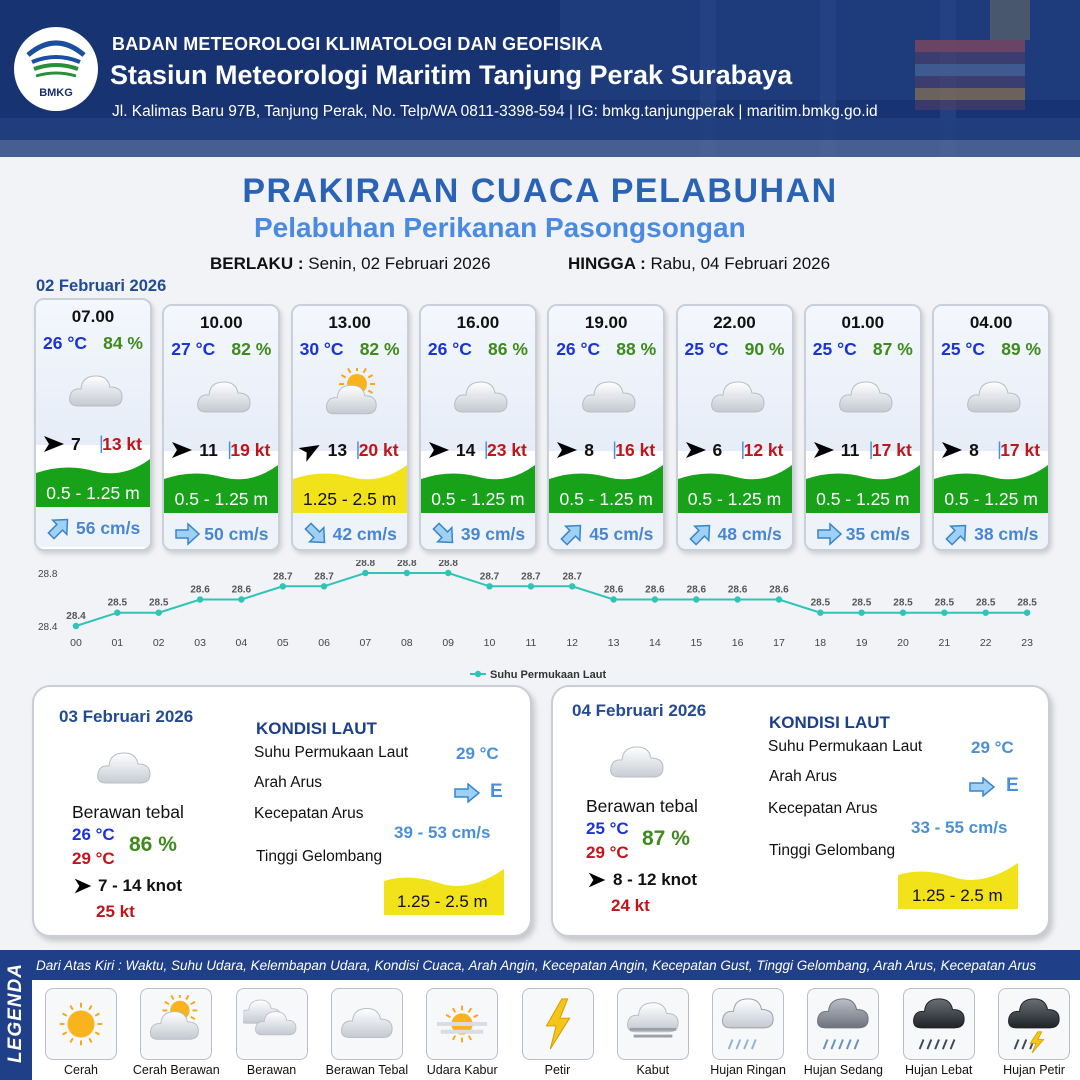 Image resolution: width=1080 pixels, height=1080 pixels. Describe the element at coordinates (607, 263) in the screenshot. I see `valid-to-label: HINGGA :` at that location.